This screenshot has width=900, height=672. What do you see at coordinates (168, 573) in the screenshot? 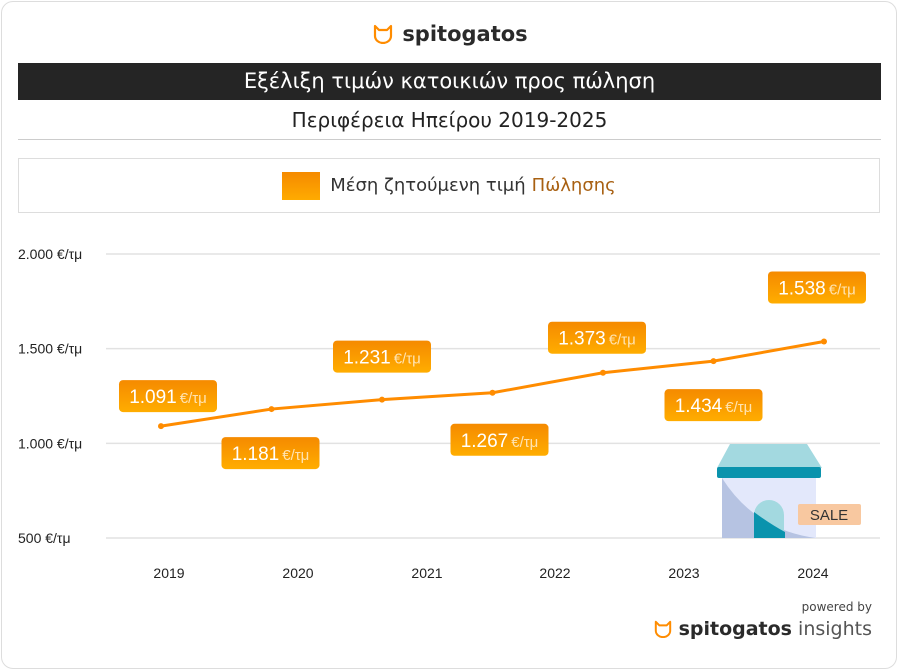
I see `x-tick-label: 2019` at bounding box center [168, 573].